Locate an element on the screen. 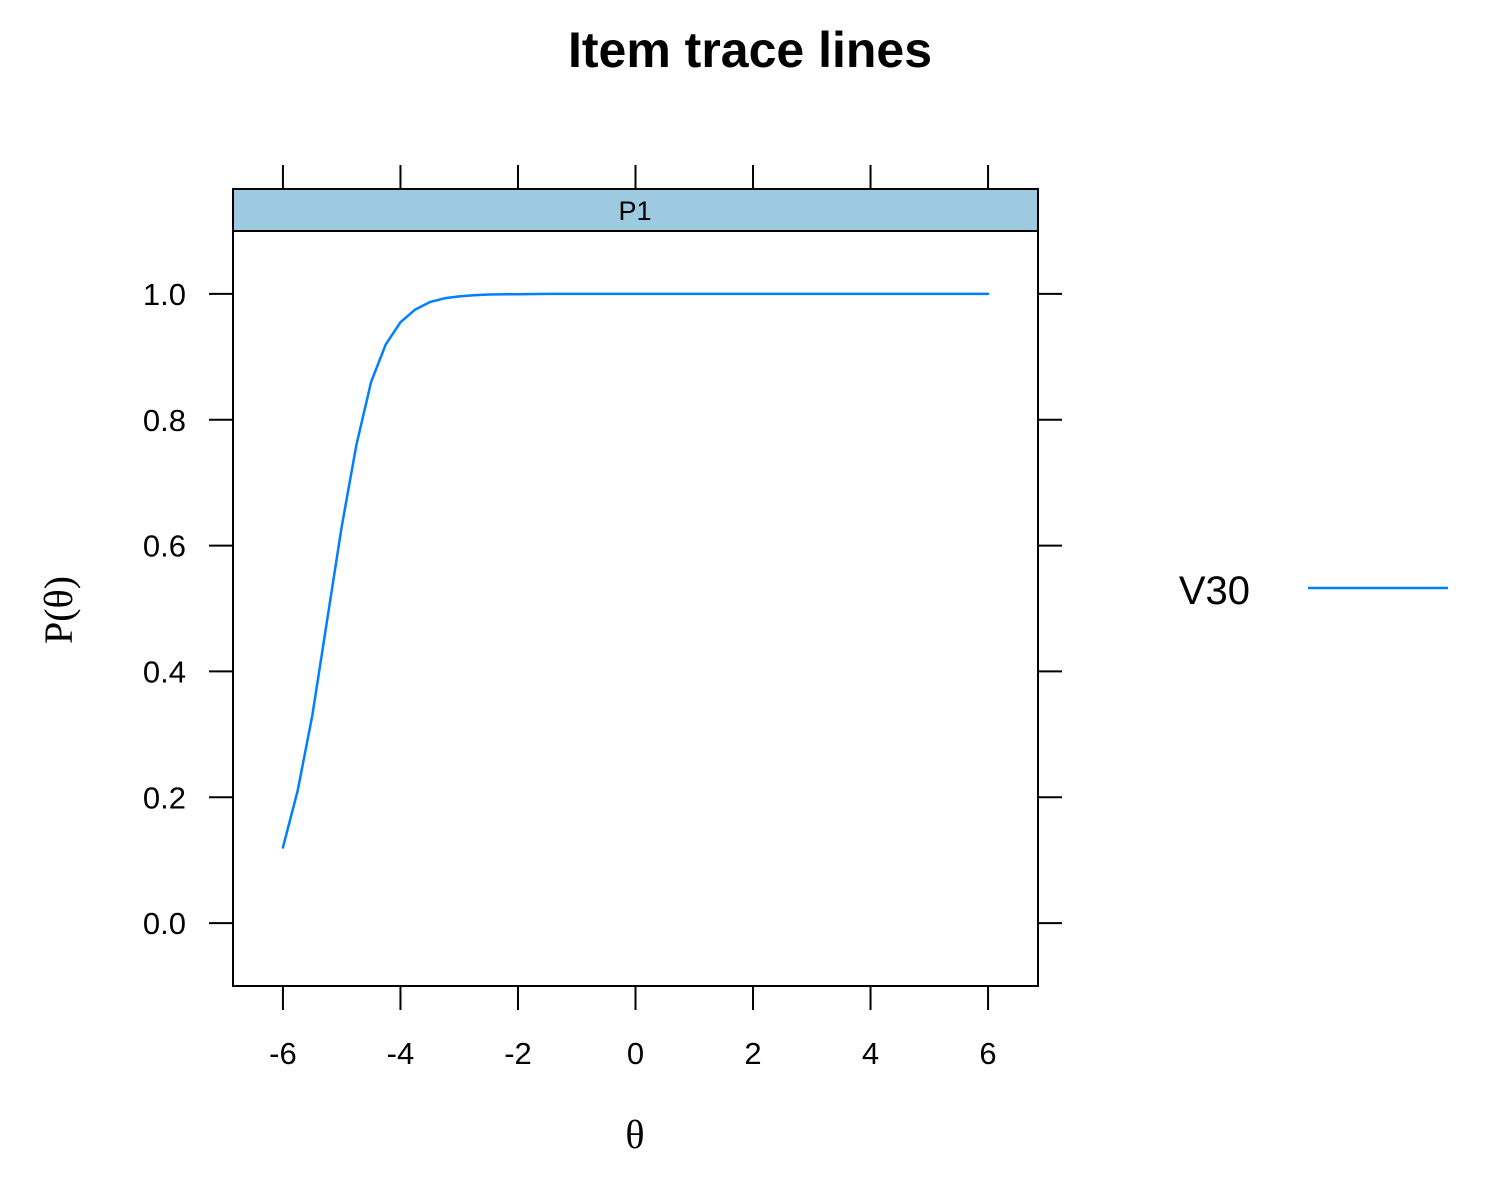 The width and height of the screenshot is (1500, 1200). legend: V30 is located at coordinates (1313, 591).